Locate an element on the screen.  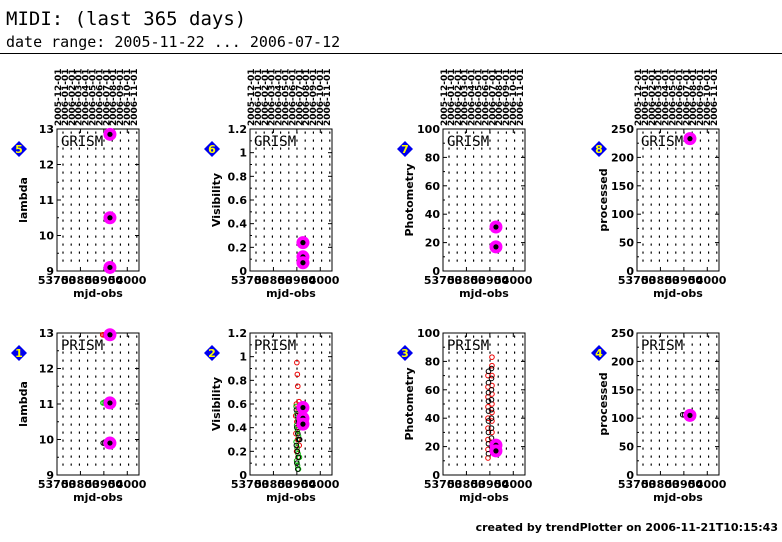
y-tick-label: 80 is located at coordinates (433, 361).